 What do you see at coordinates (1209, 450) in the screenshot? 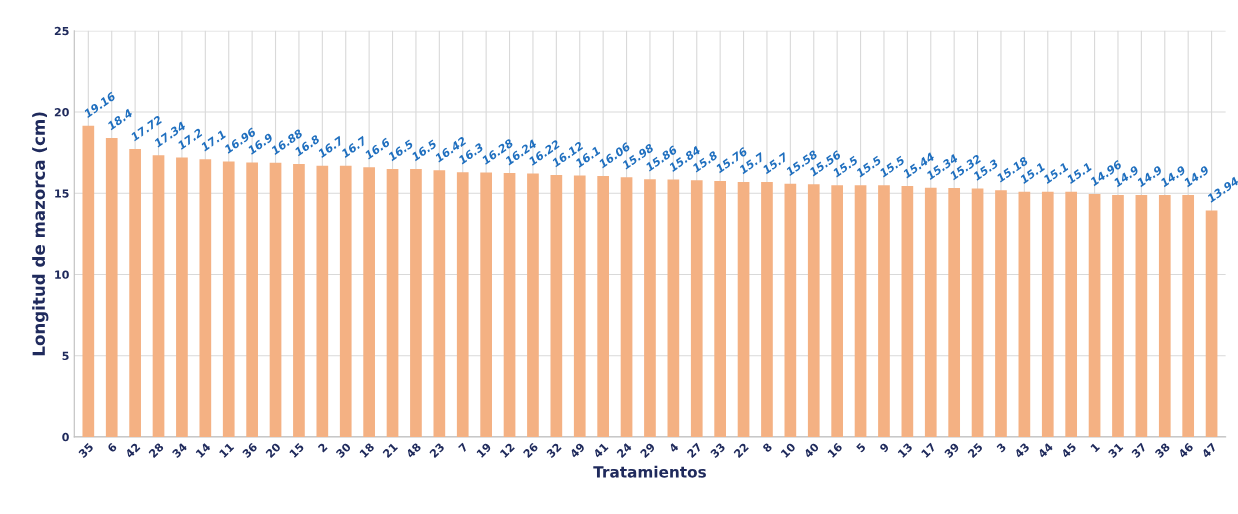
I see `x-tick-label: 47` at bounding box center [1209, 450].